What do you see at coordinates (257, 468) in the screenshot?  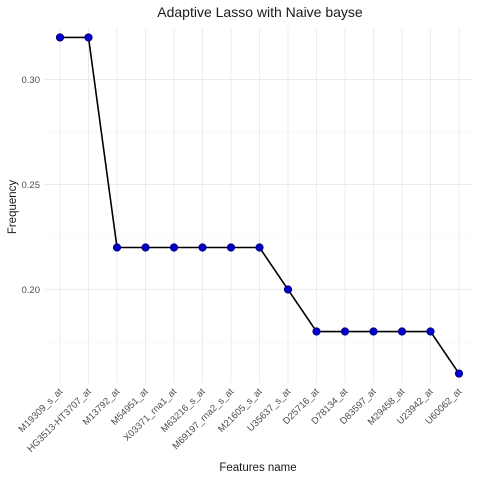 I see `x-axis-title: Features name` at bounding box center [257, 468].